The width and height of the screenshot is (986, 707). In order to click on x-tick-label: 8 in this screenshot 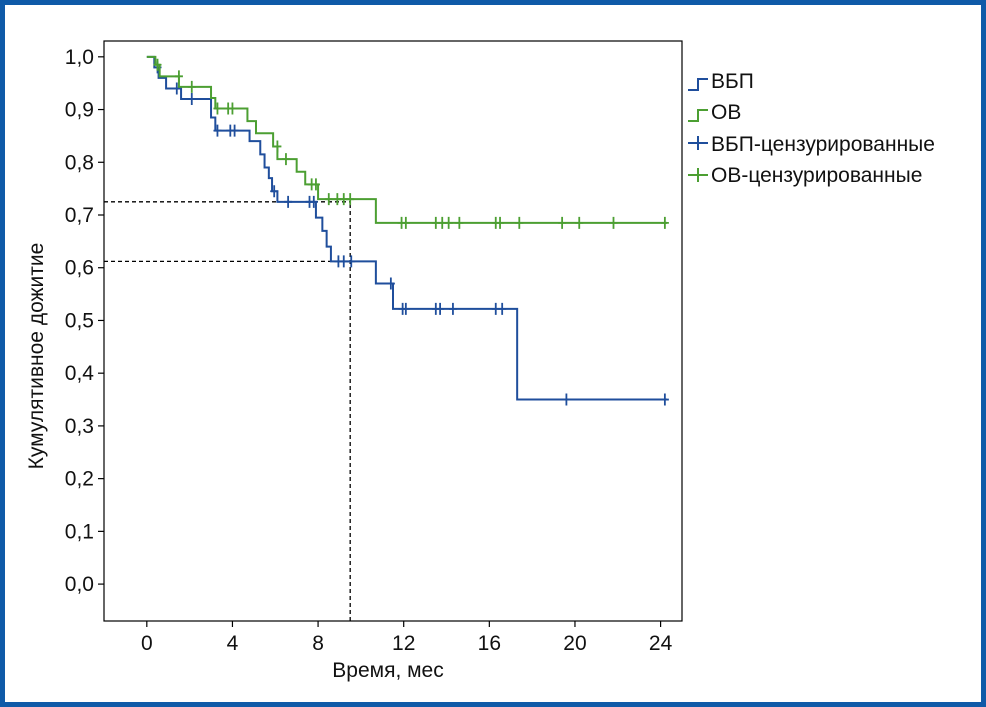, I will do `click(318, 643)`.